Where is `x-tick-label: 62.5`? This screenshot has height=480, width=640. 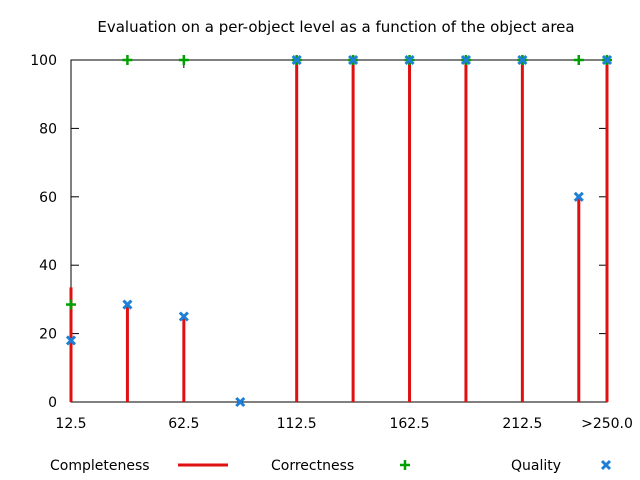 x-tick-label: 62.5 is located at coordinates (183, 424).